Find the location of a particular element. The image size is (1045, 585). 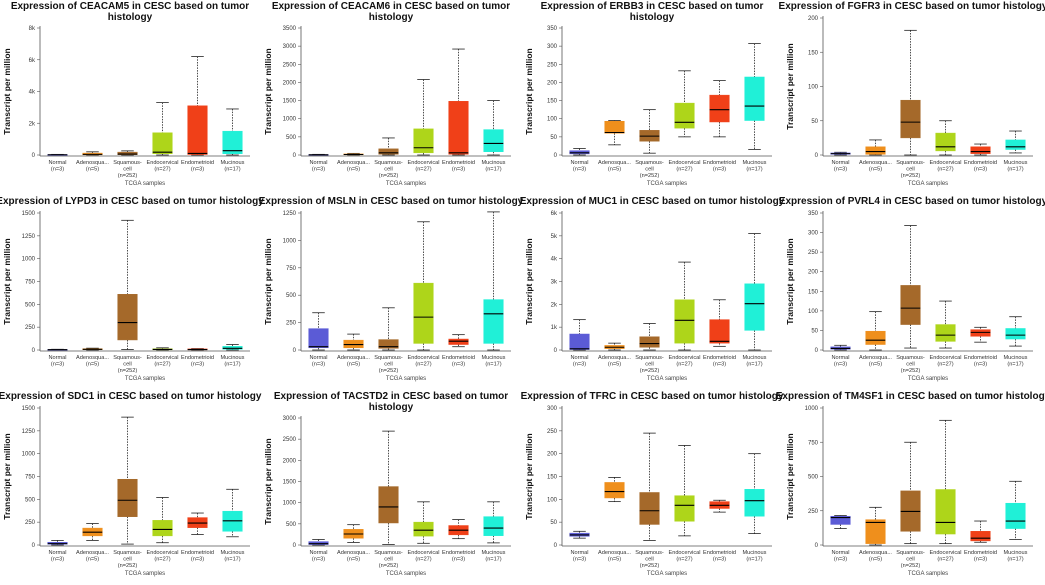

y-tick-label: 150 is located at coordinates (552, 478).